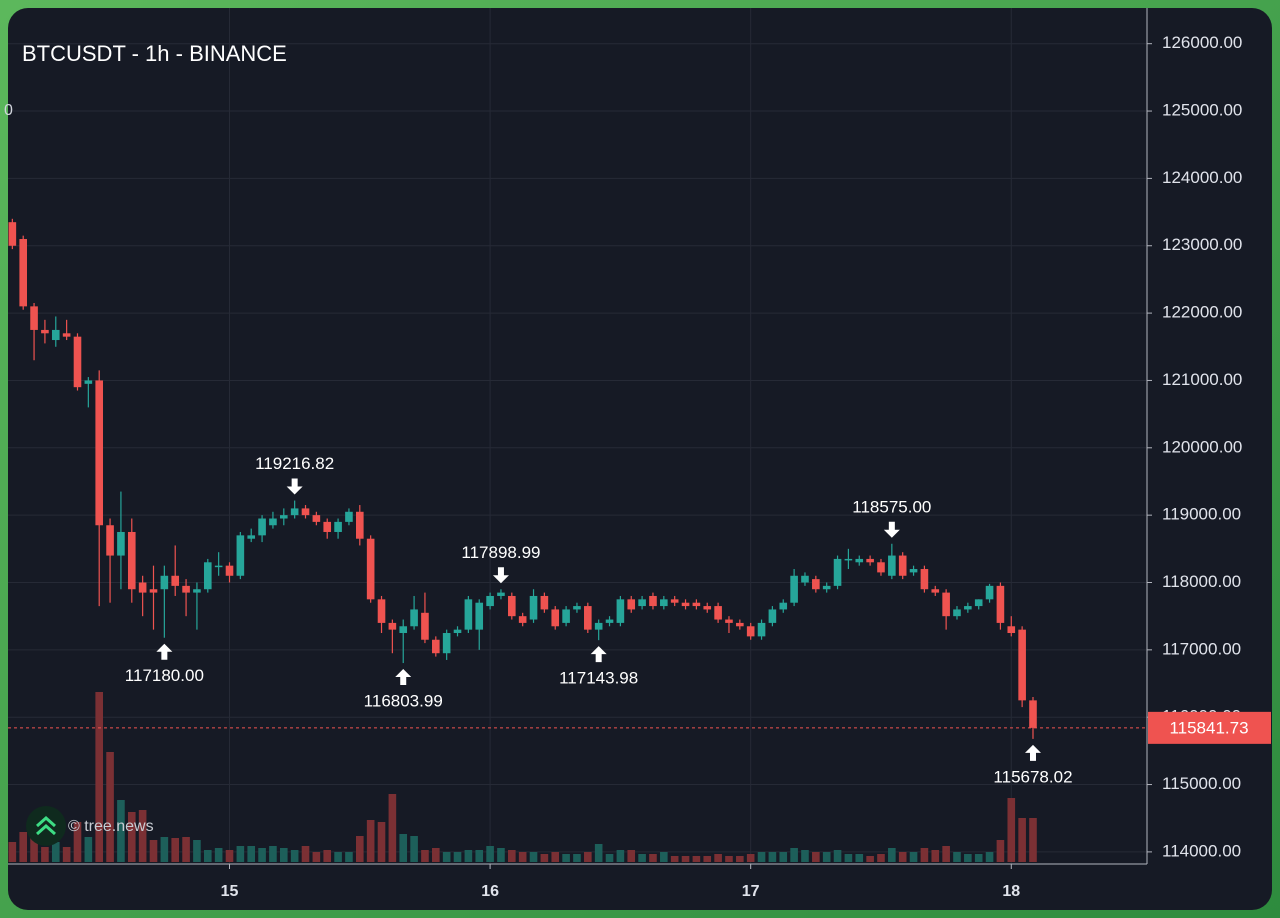 This screenshot has width=1280, height=918. Describe the element at coordinates (1201, 783) in the screenshot. I see `y-tick-label: 115000.00` at that location.